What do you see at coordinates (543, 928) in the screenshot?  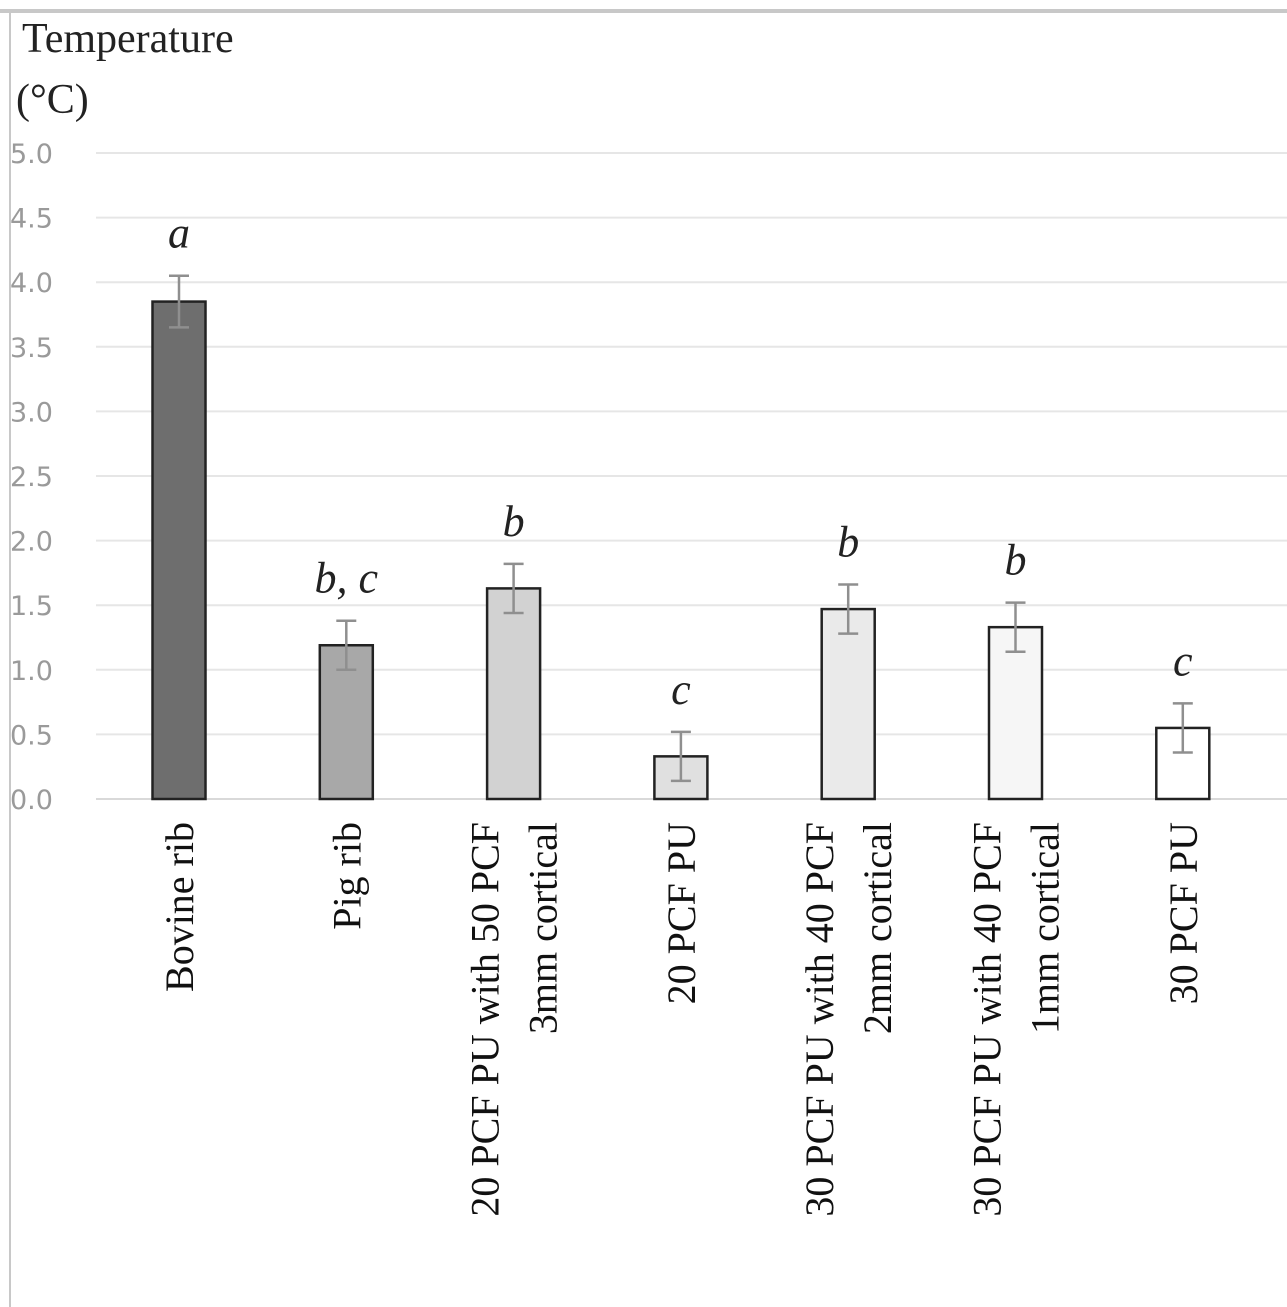 I see `x-tick-label: 3mm cortical` at bounding box center [543, 928].